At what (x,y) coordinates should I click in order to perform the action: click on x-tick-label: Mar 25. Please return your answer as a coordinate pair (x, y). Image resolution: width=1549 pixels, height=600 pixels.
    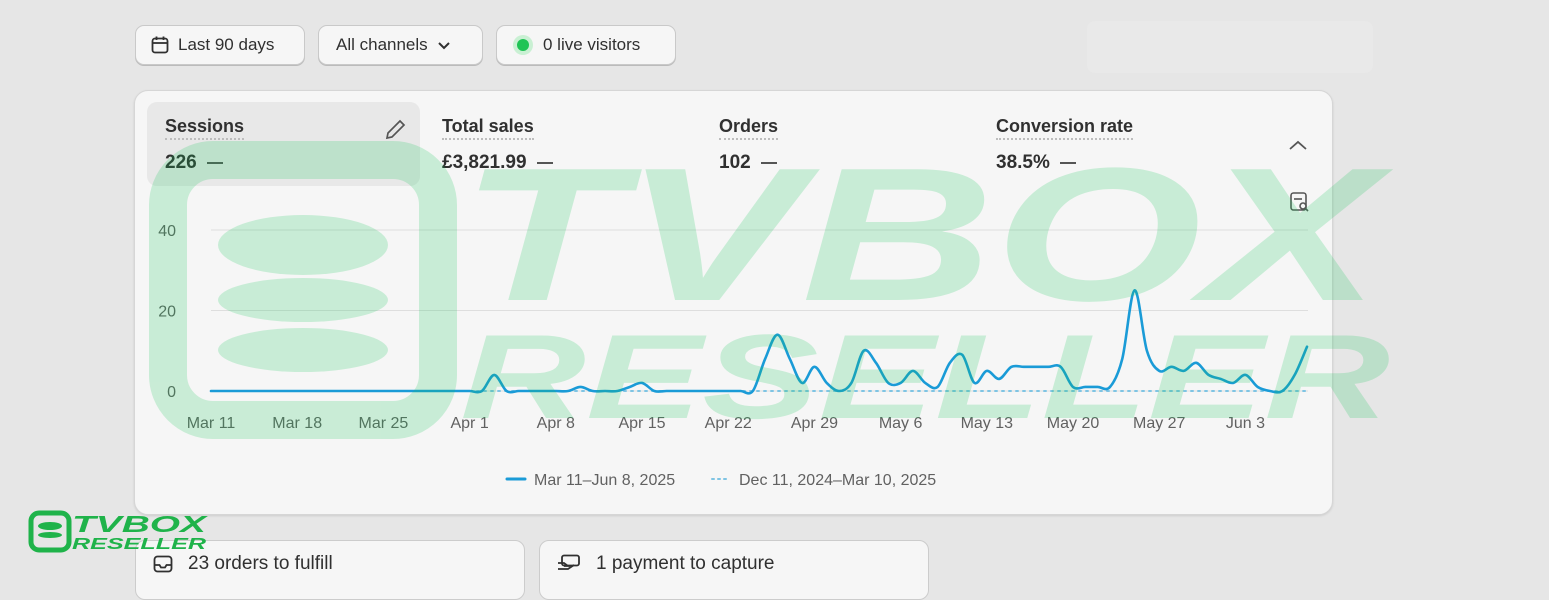
    Looking at the image, I should click on (384, 423).